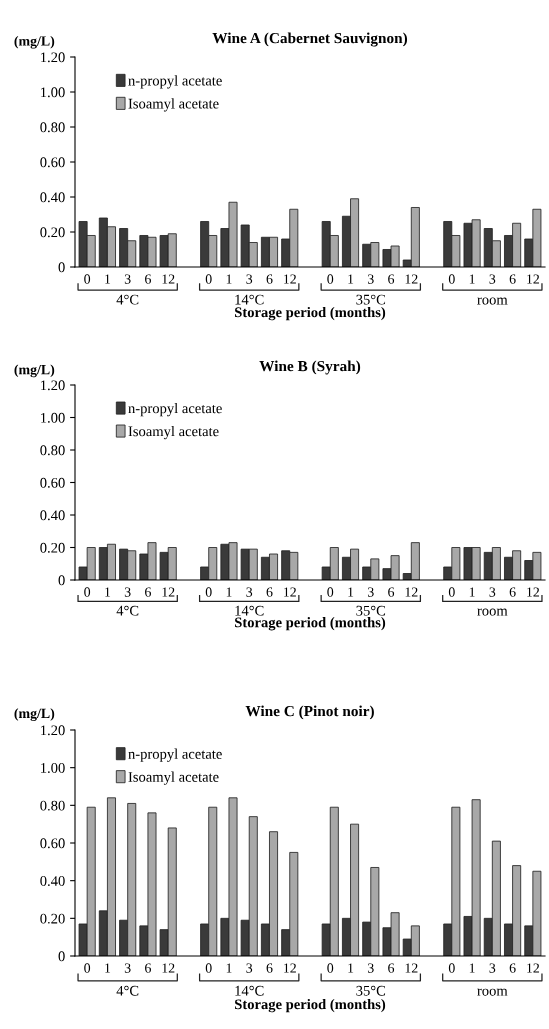 The width and height of the screenshot is (549, 1029). I want to click on chart-title: Wine C (Pinot noir), so click(309, 712).